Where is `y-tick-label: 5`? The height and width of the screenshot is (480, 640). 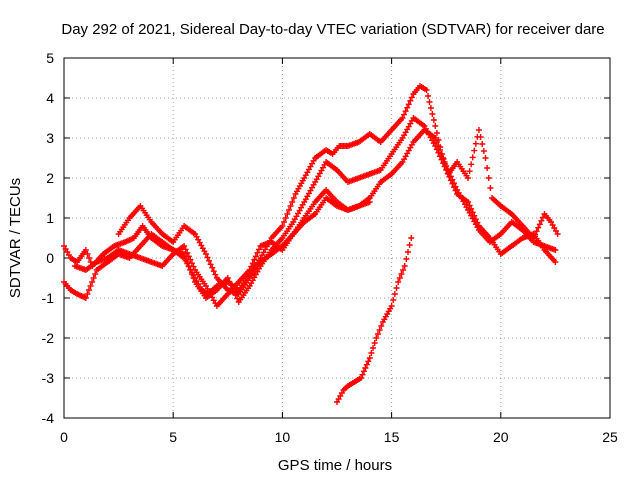 y-tick-label: 5 is located at coordinates (50, 58).